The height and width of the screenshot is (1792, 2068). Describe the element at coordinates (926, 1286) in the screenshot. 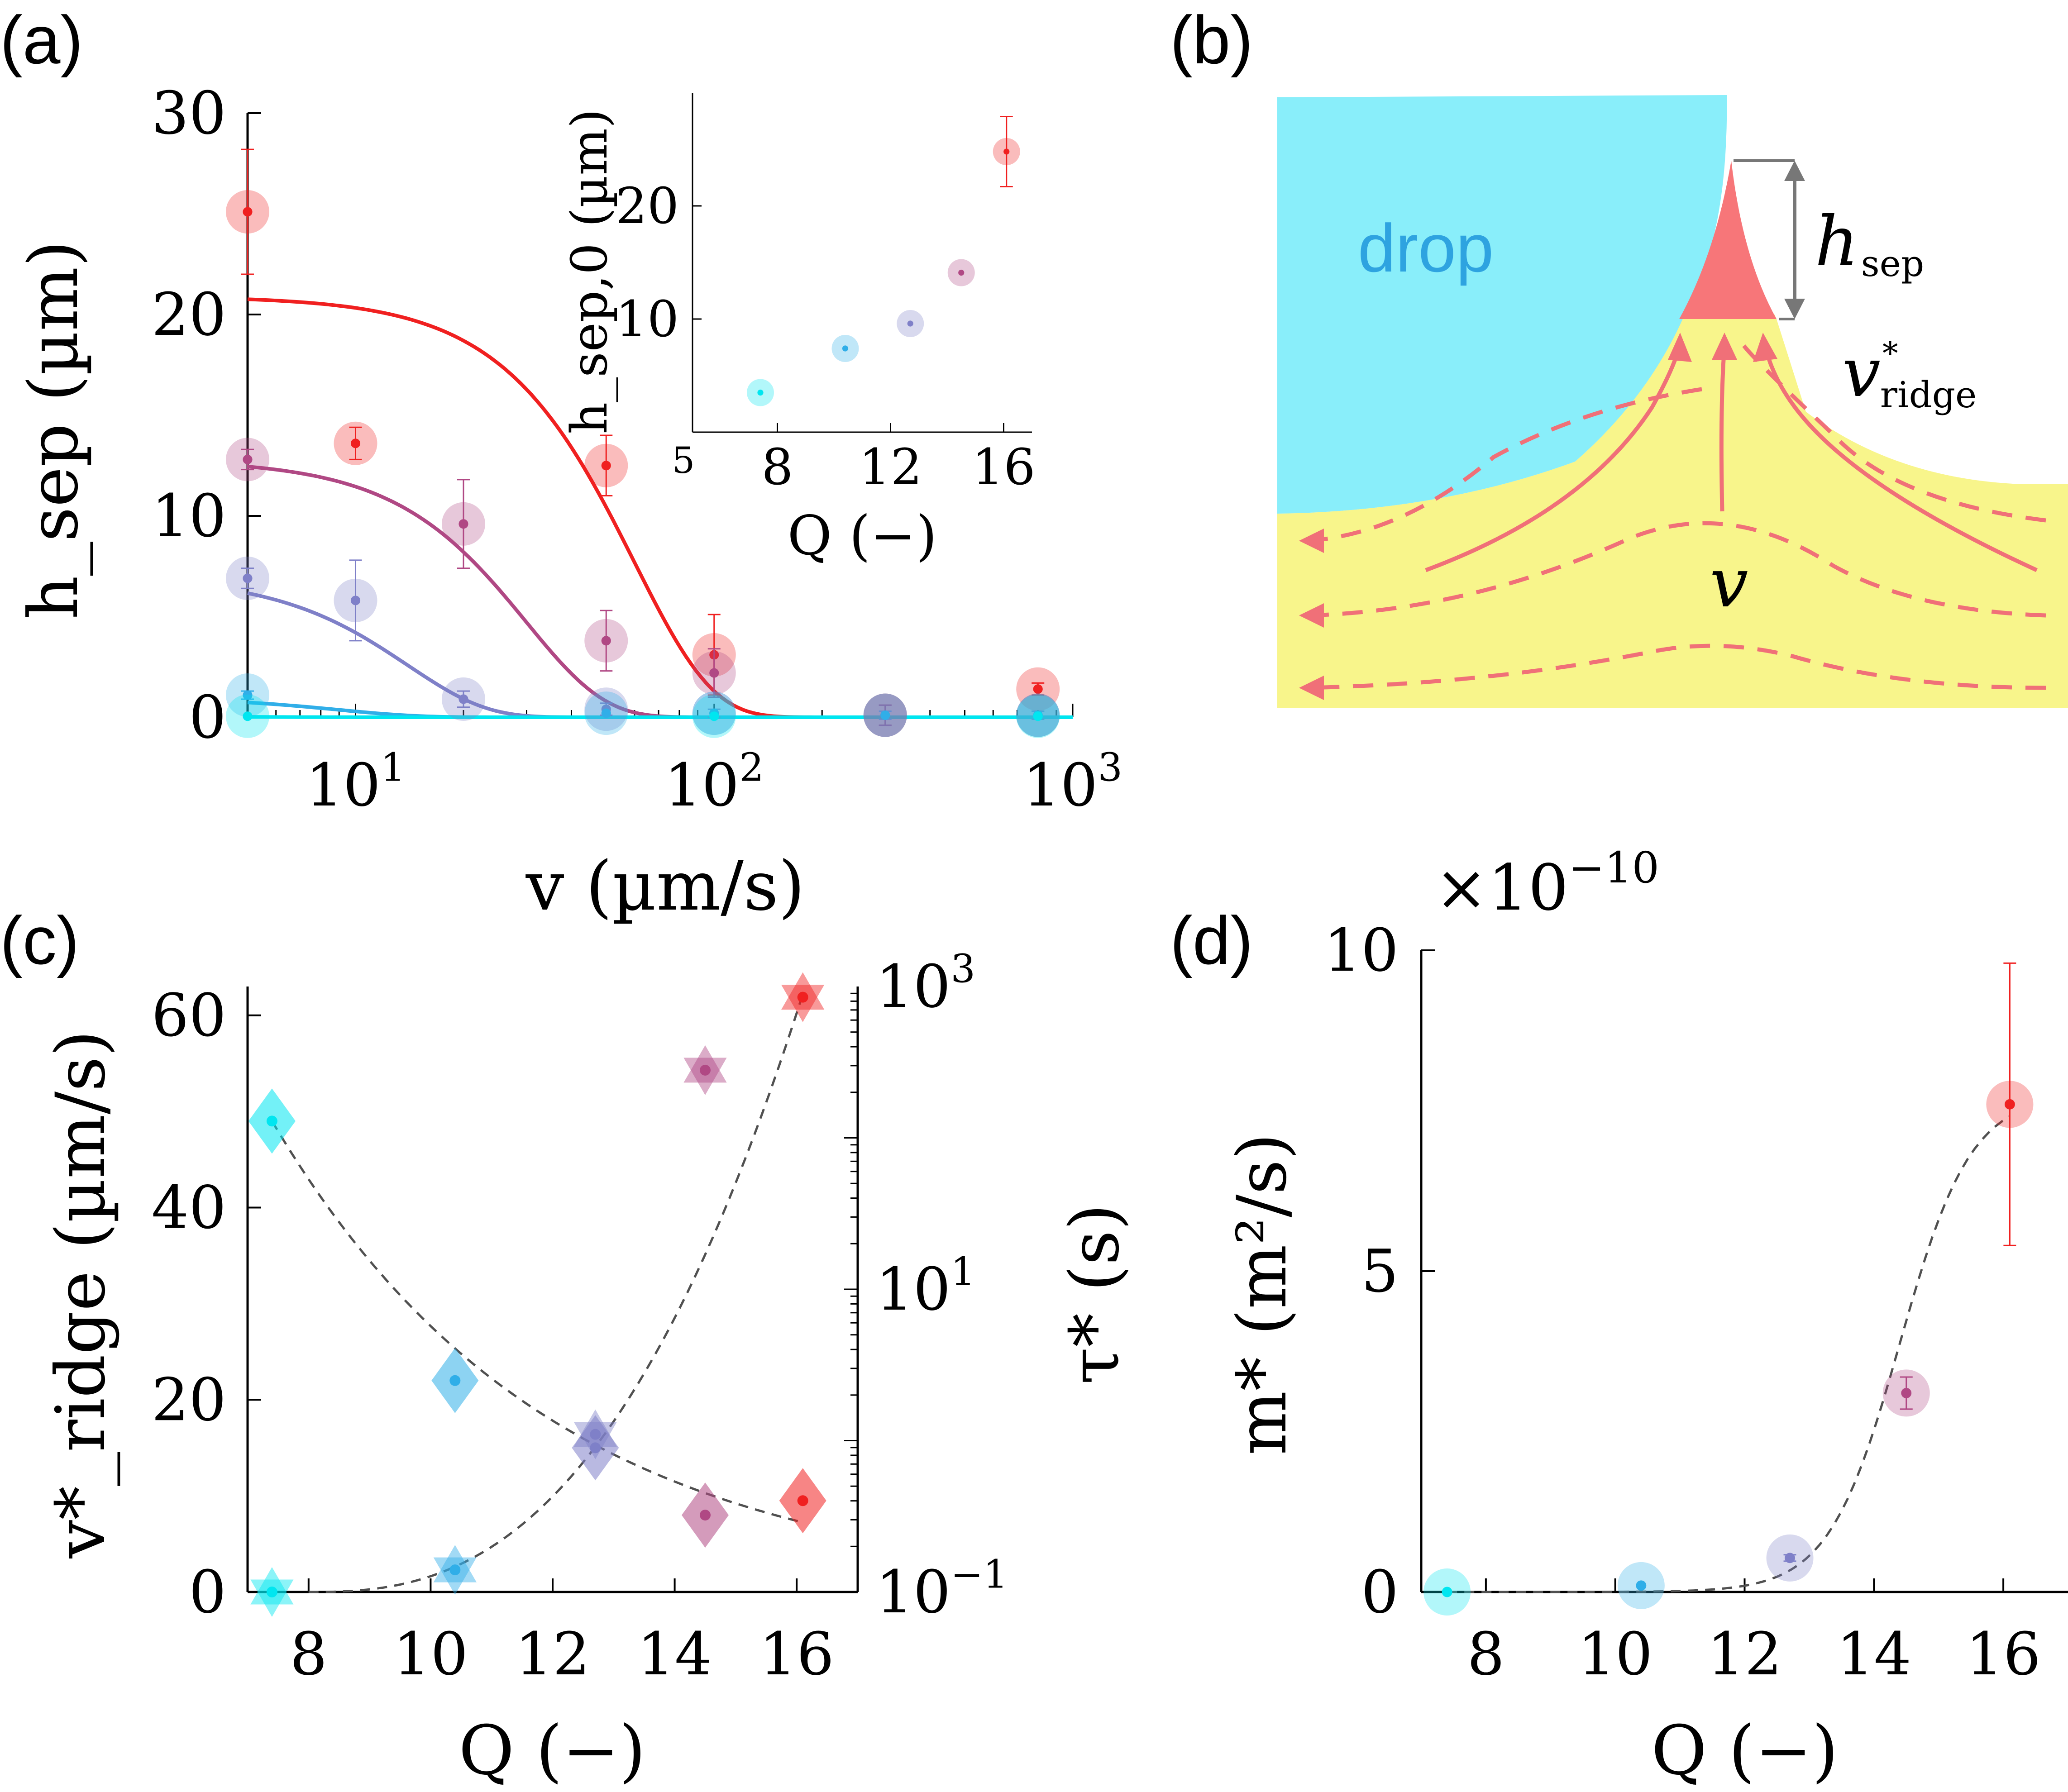

I see `y2-tick-label: 10¹` at that location.